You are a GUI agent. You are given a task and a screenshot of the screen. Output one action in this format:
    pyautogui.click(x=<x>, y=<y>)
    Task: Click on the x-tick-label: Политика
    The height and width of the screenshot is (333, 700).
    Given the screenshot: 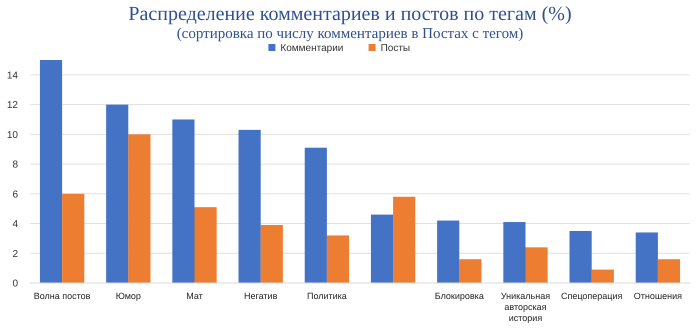 What is the action you would take?
    pyautogui.click(x=326, y=296)
    